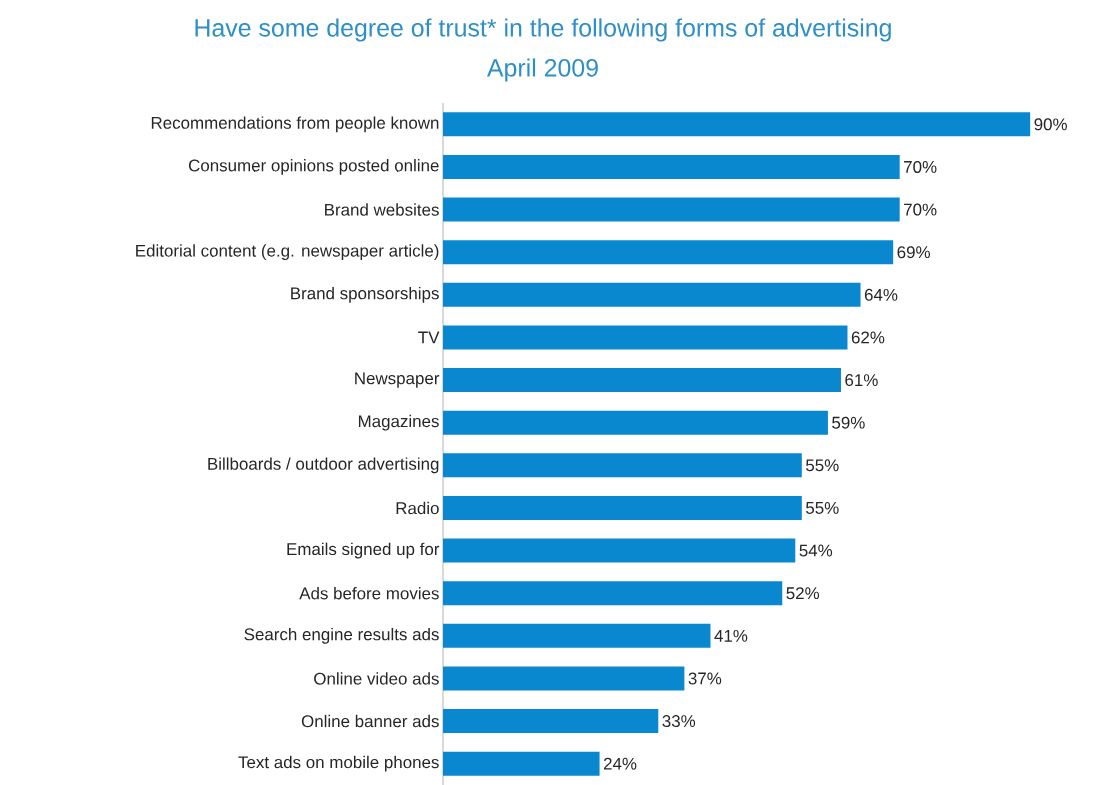 The image size is (1107, 785). What do you see at coordinates (731, 635) in the screenshot?
I see `data-label: 41%` at bounding box center [731, 635].